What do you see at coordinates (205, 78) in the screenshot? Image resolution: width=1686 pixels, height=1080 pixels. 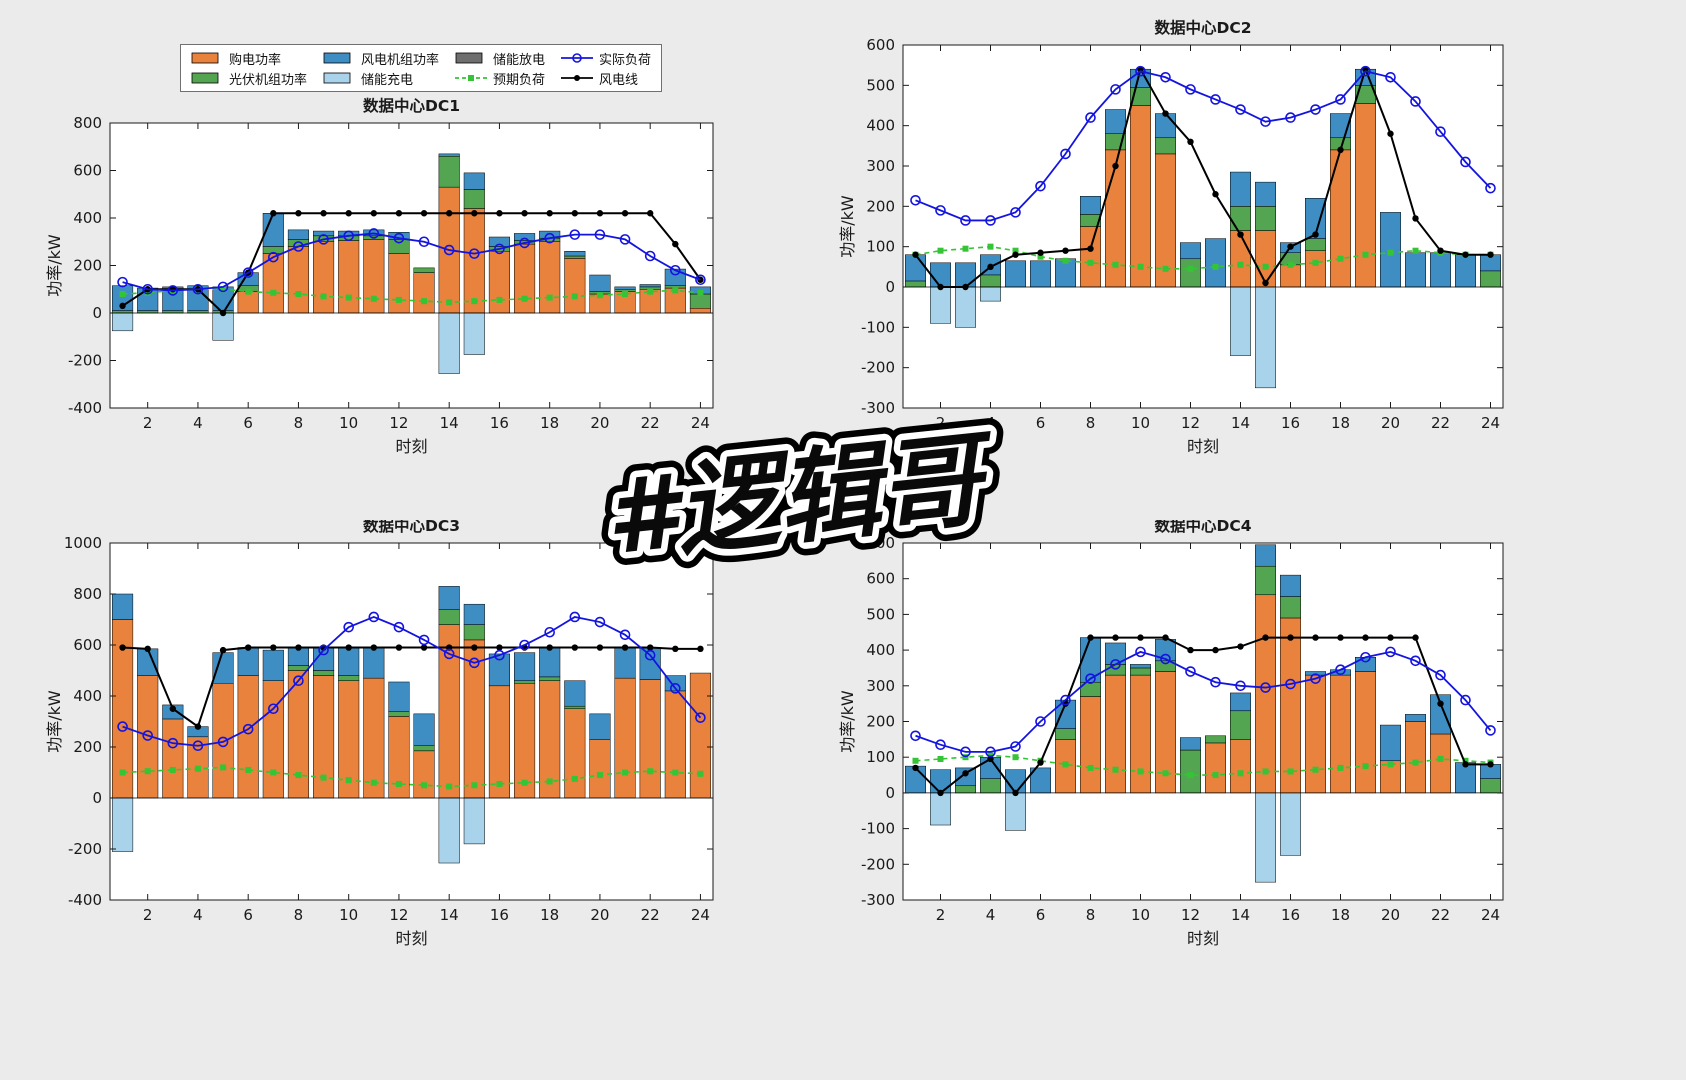 I see `legend-swatch-pv` at bounding box center [205, 78].